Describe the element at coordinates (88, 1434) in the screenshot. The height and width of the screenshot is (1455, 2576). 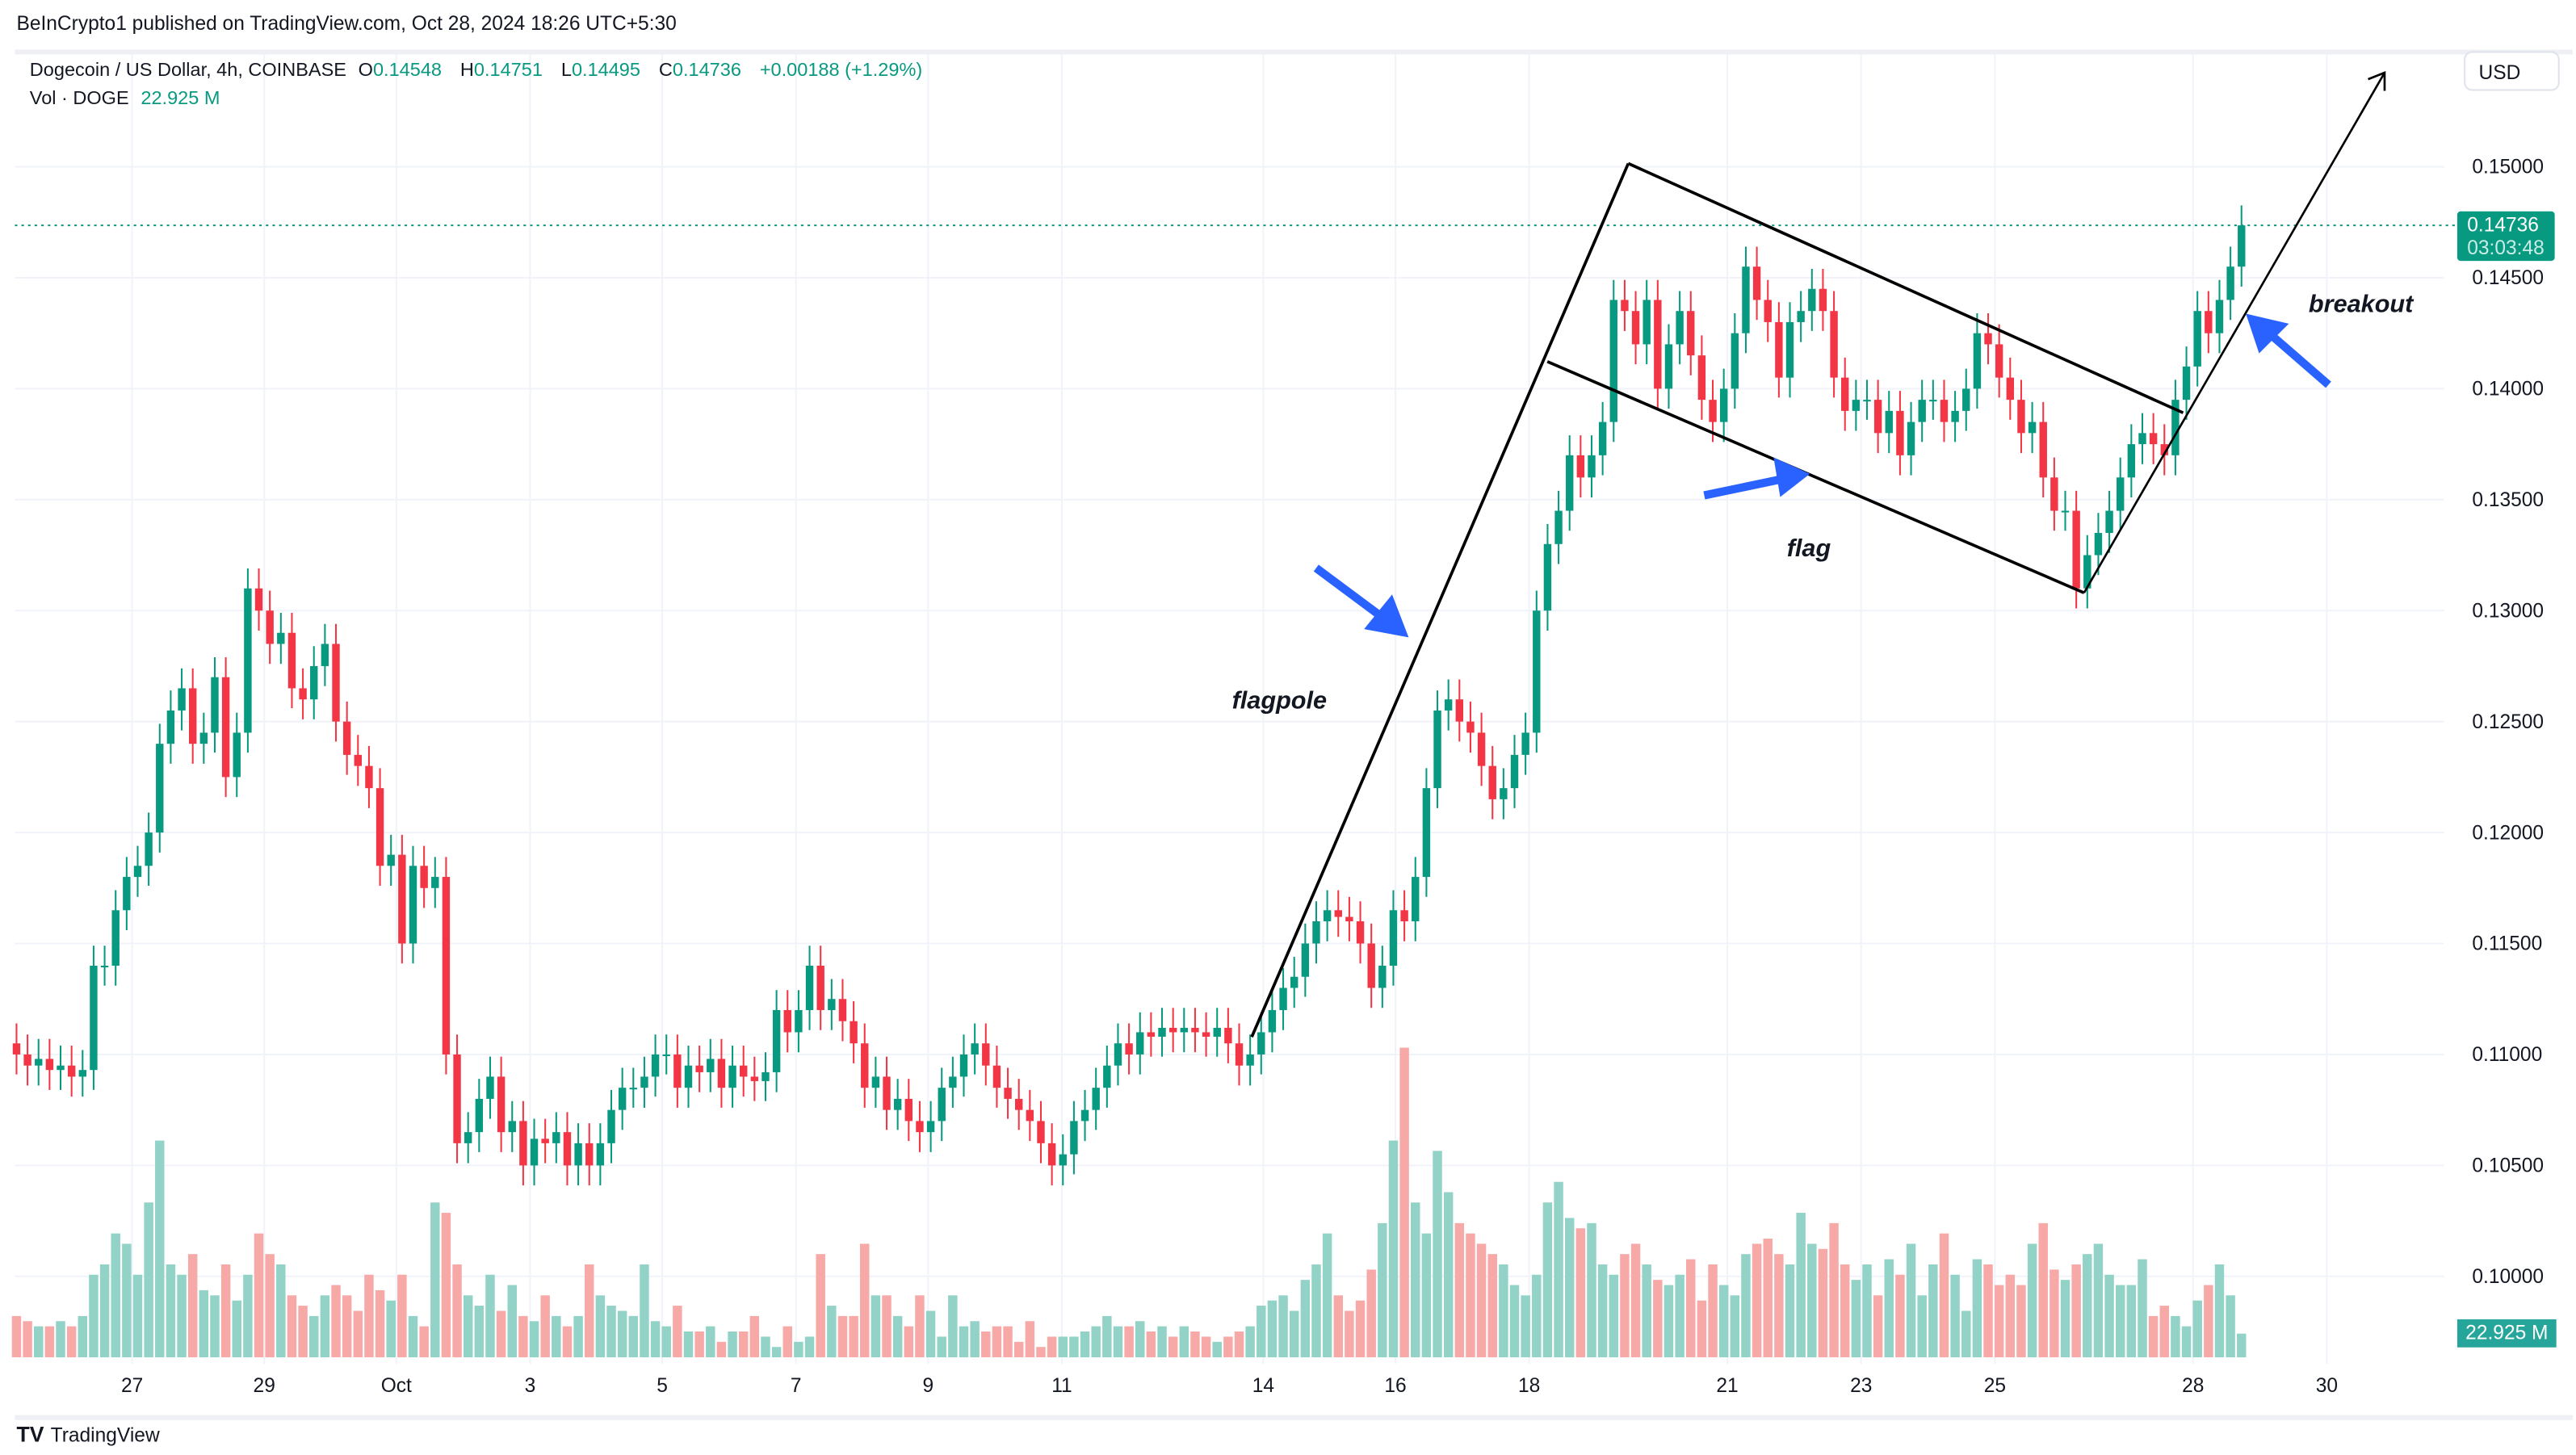
I see `tradingview-logo: TV TradingView` at that location.